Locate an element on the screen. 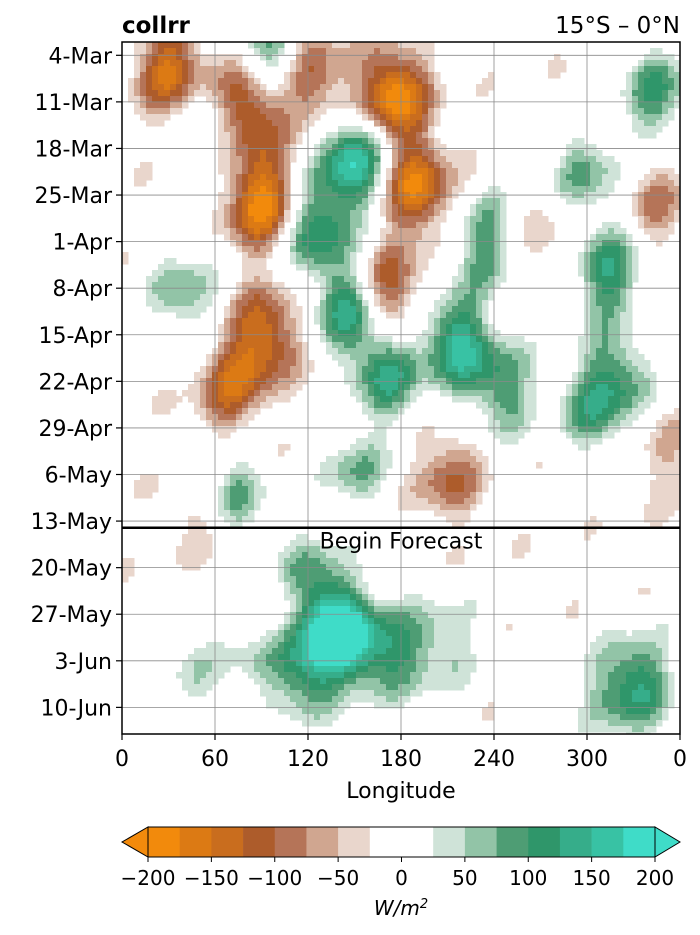 The height and width of the screenshot is (935, 700). chart-title: collrr is located at coordinates (156, 26).